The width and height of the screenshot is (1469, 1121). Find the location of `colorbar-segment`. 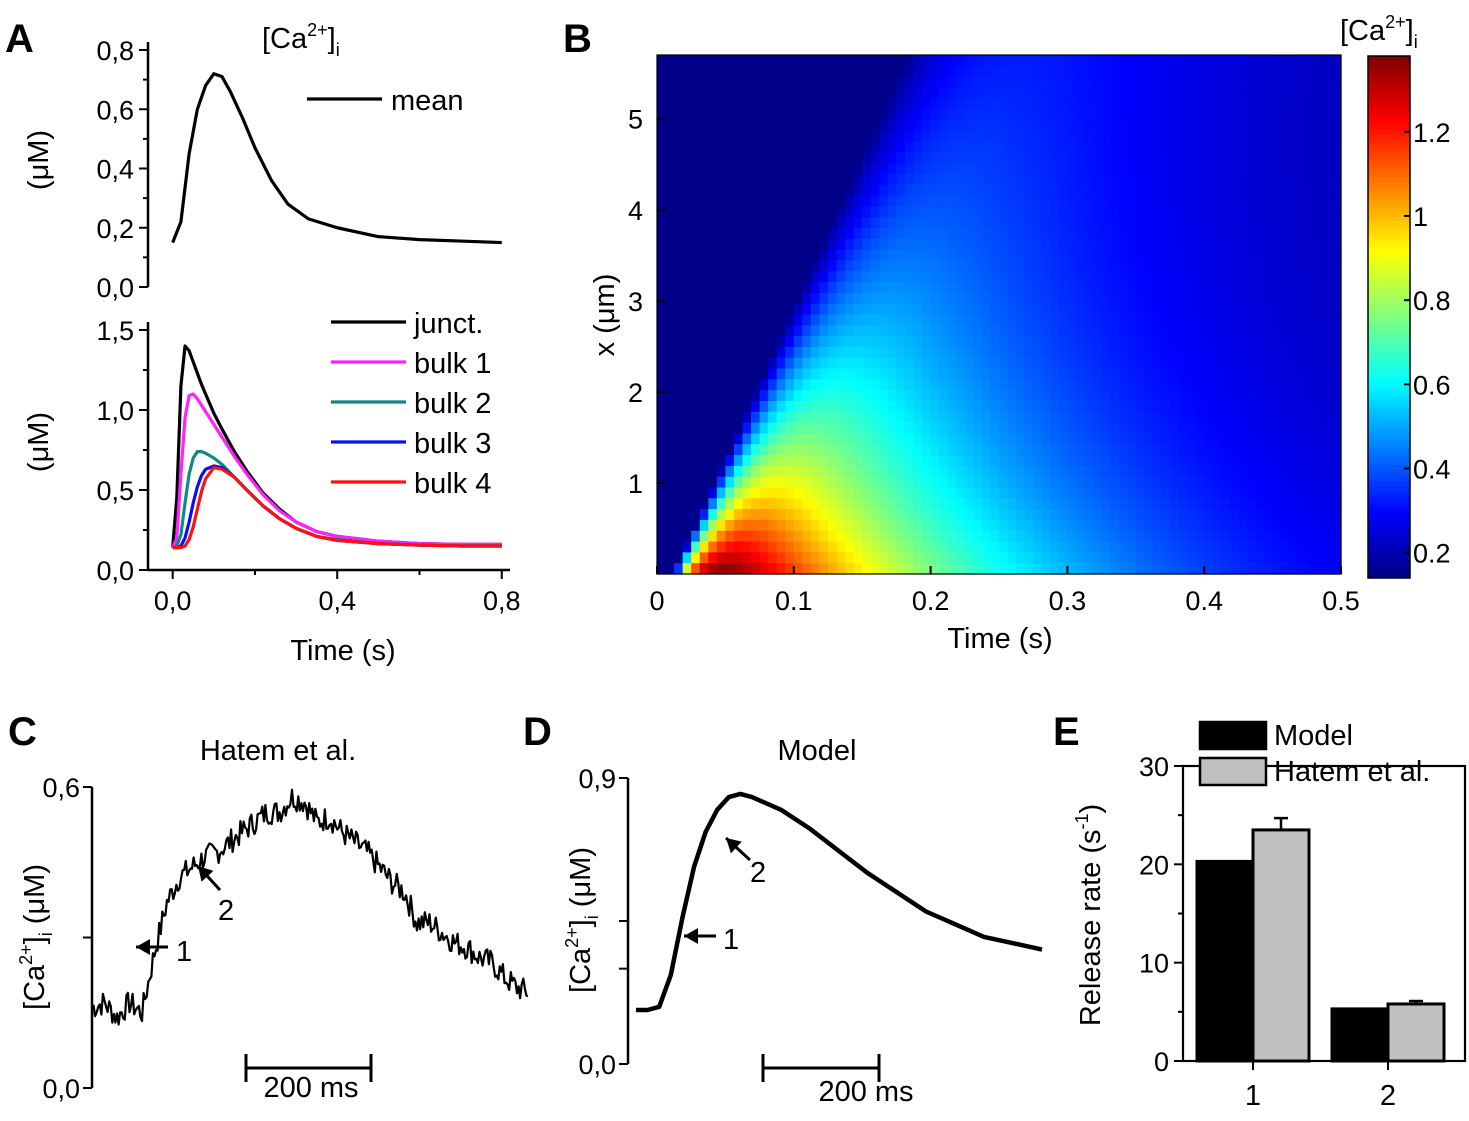

colorbar-segment is located at coordinates (1389, 567).